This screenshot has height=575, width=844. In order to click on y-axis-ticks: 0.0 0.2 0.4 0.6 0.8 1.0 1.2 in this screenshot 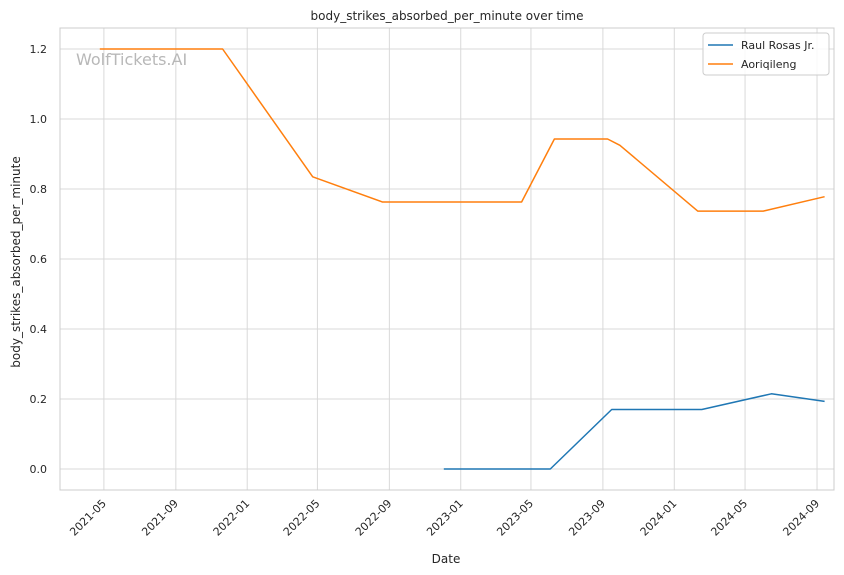, I will do `click(39, 259)`.